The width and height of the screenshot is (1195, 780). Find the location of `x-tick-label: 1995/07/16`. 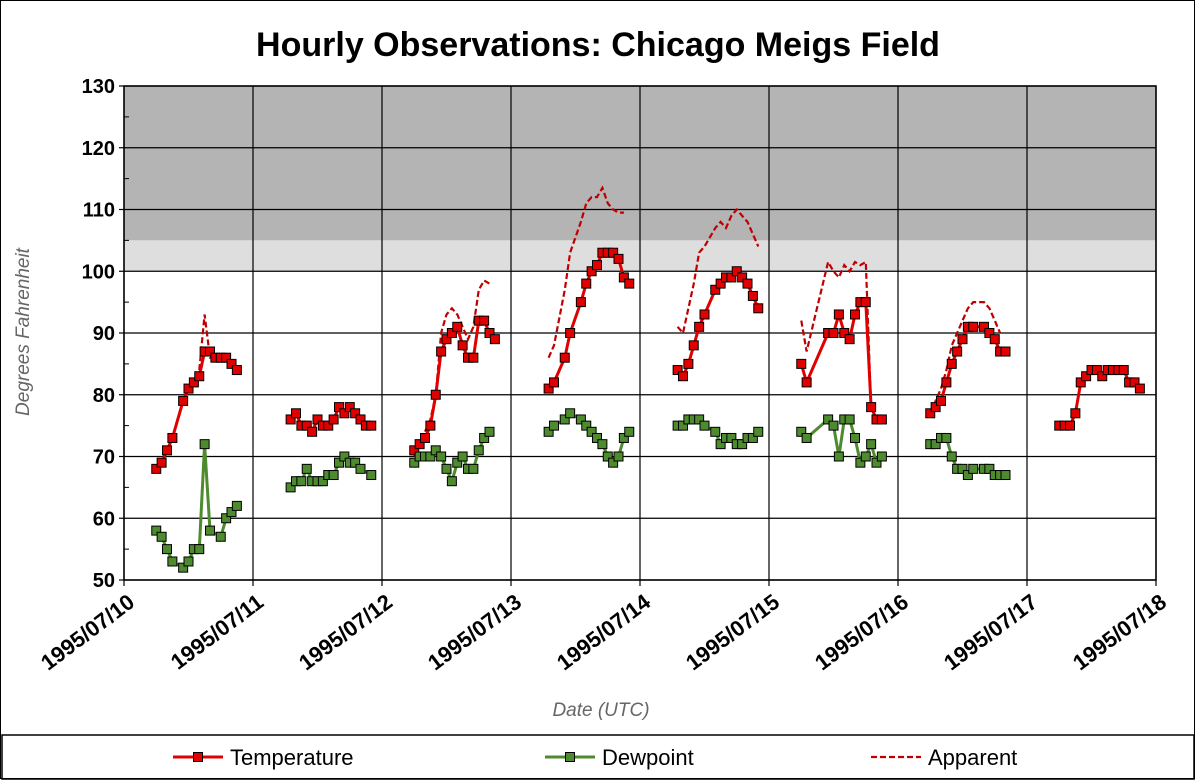

x-tick-label: 1995/07/16 is located at coordinates (861, 632).